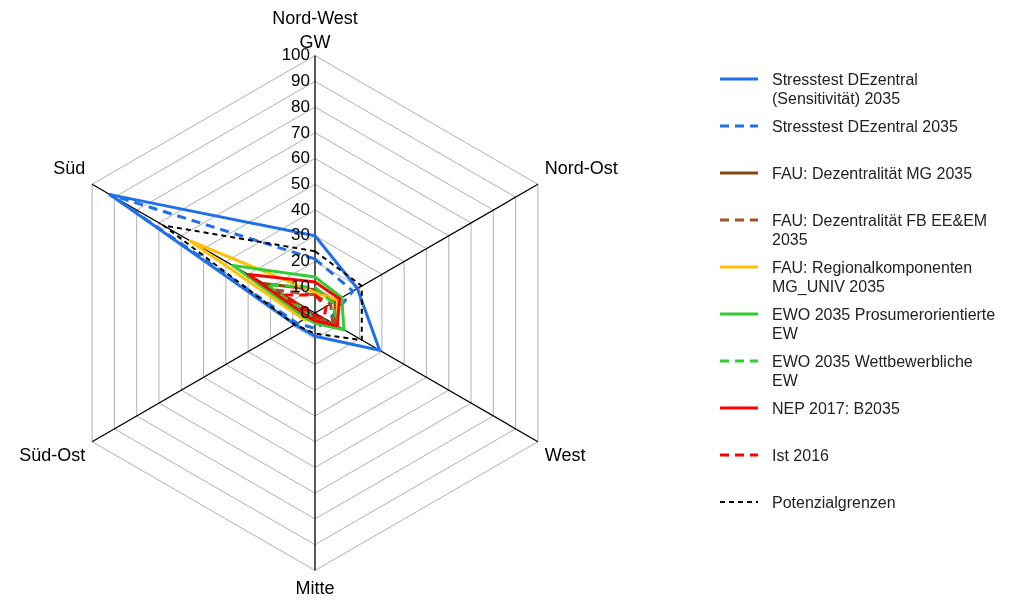 The image size is (1022, 610). What do you see at coordinates (300, 81) in the screenshot?
I see `y-tick-label: 90` at bounding box center [300, 81].